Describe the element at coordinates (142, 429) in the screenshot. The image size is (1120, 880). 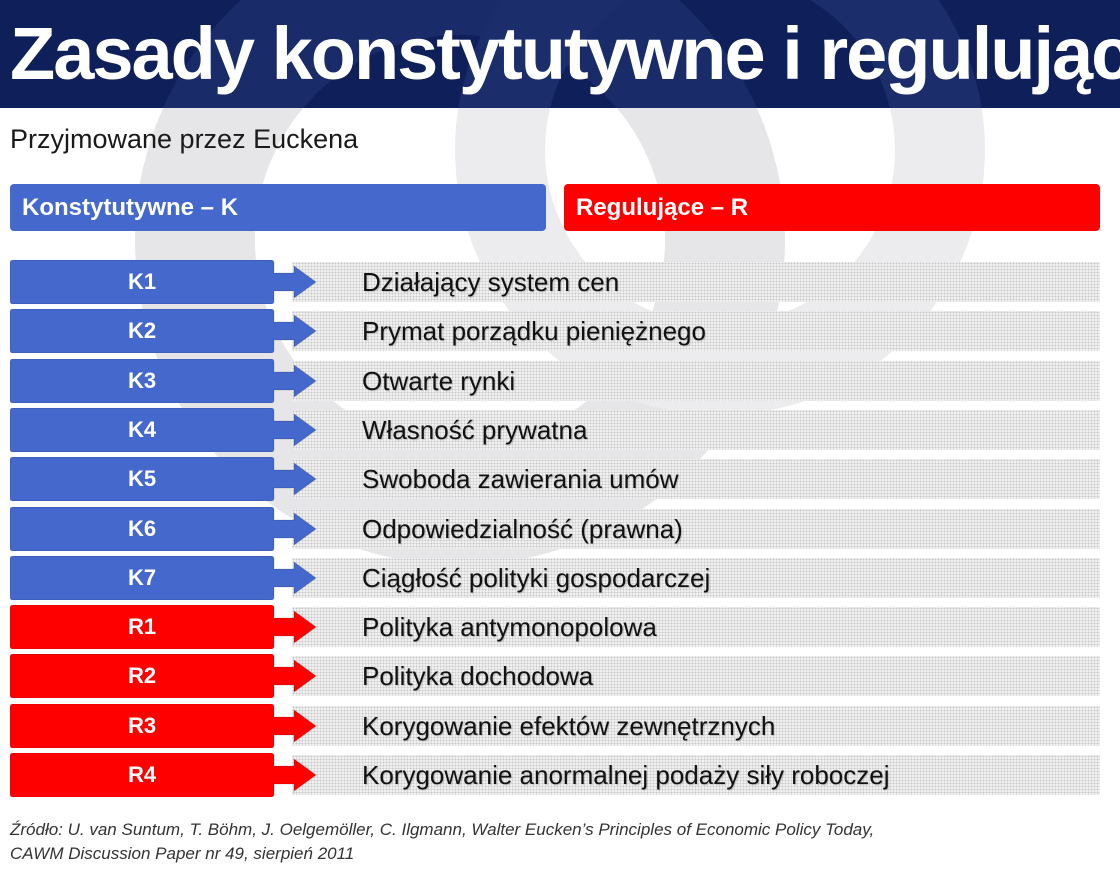
I see `row-code: K4` at that location.